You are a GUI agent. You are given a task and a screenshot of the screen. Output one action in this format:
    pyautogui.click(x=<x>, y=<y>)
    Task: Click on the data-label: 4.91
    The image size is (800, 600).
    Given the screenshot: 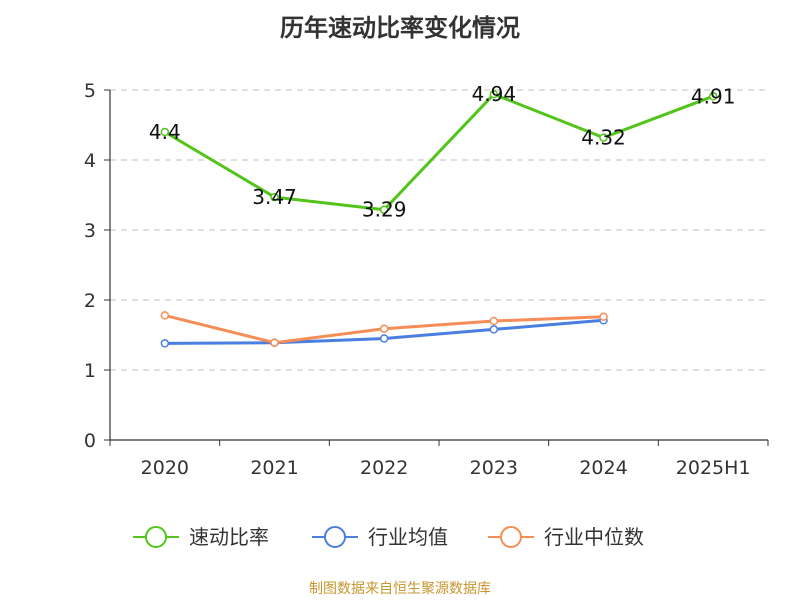 What is the action you would take?
    pyautogui.click(x=713, y=96)
    